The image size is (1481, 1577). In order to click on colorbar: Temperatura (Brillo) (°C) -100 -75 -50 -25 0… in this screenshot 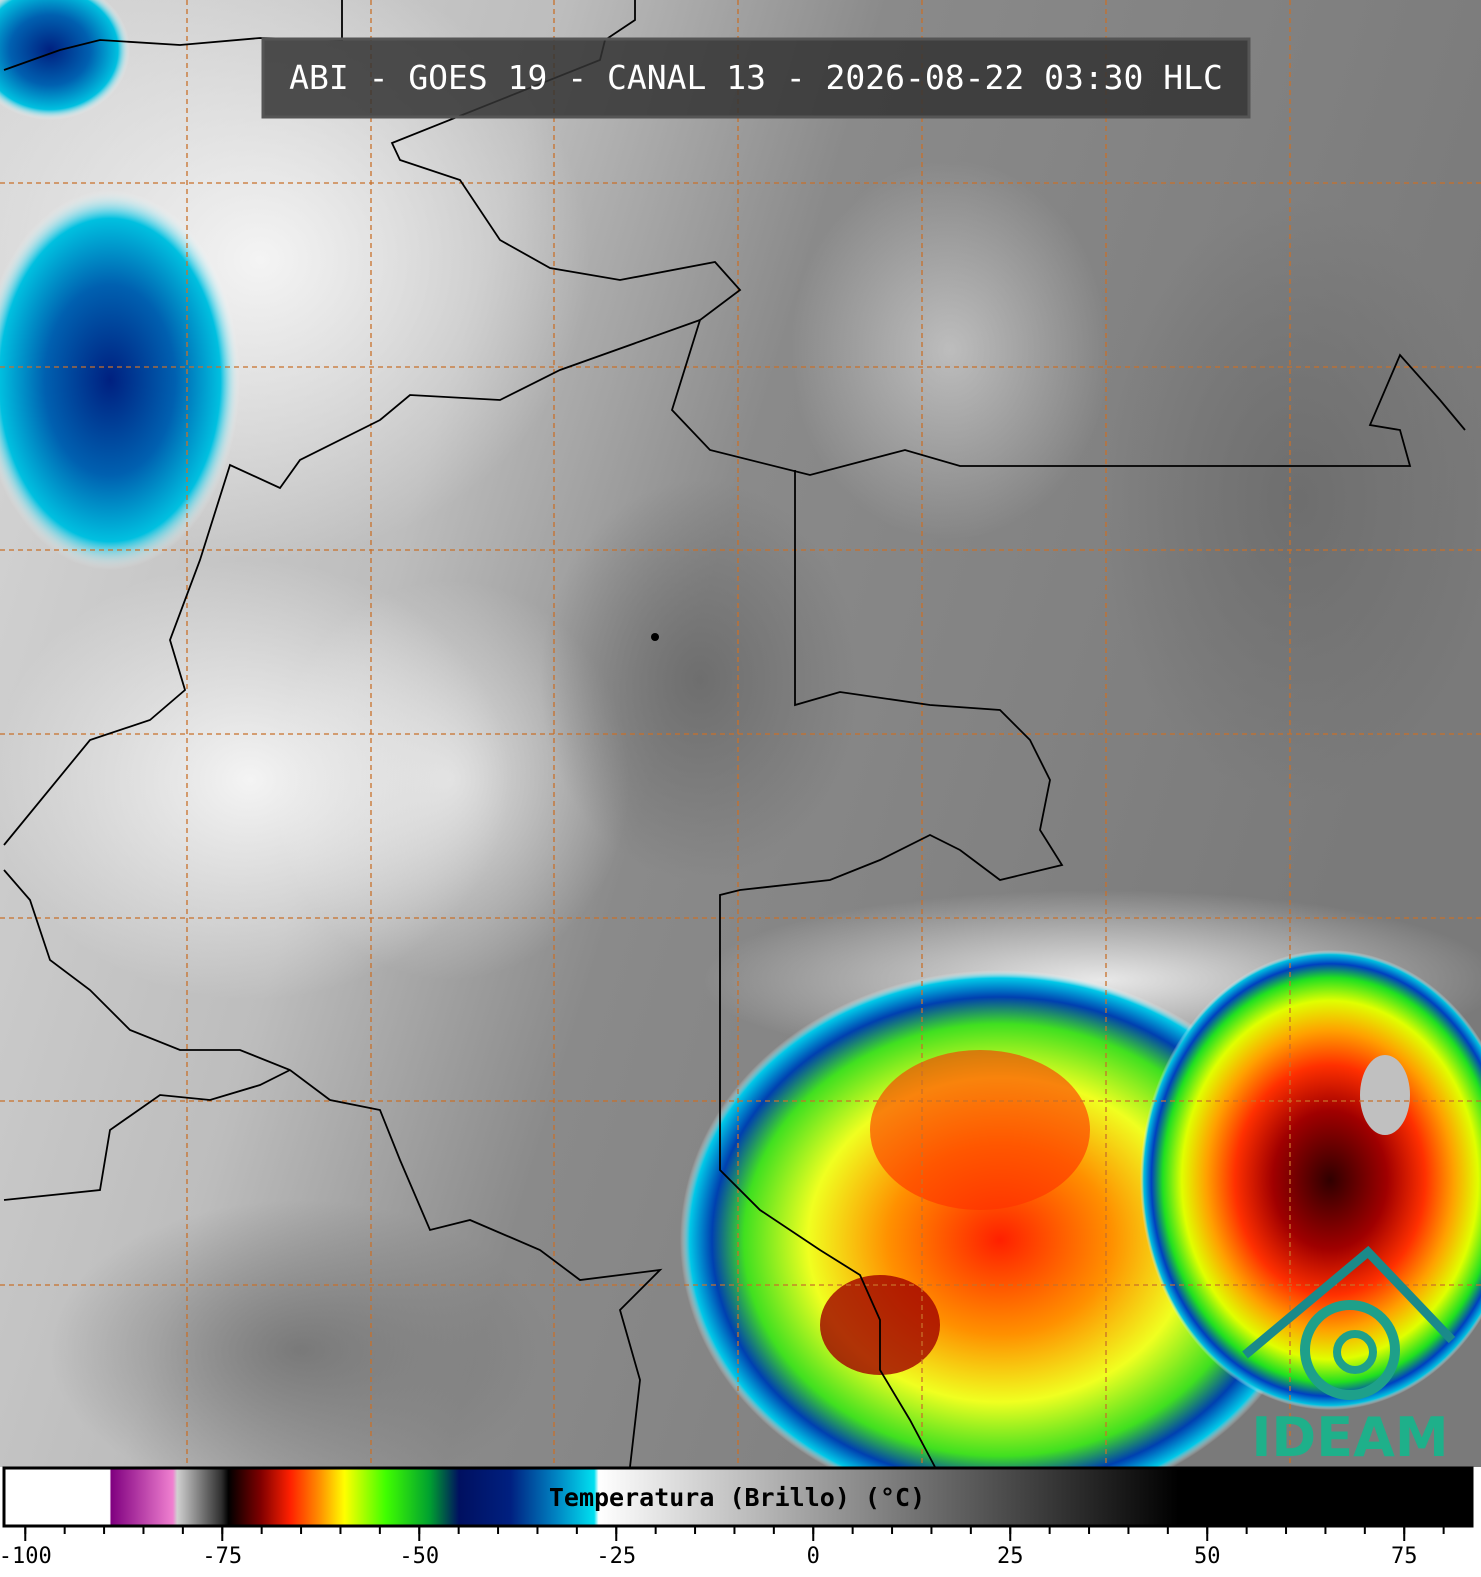, I will do `click(737, 1517)`.